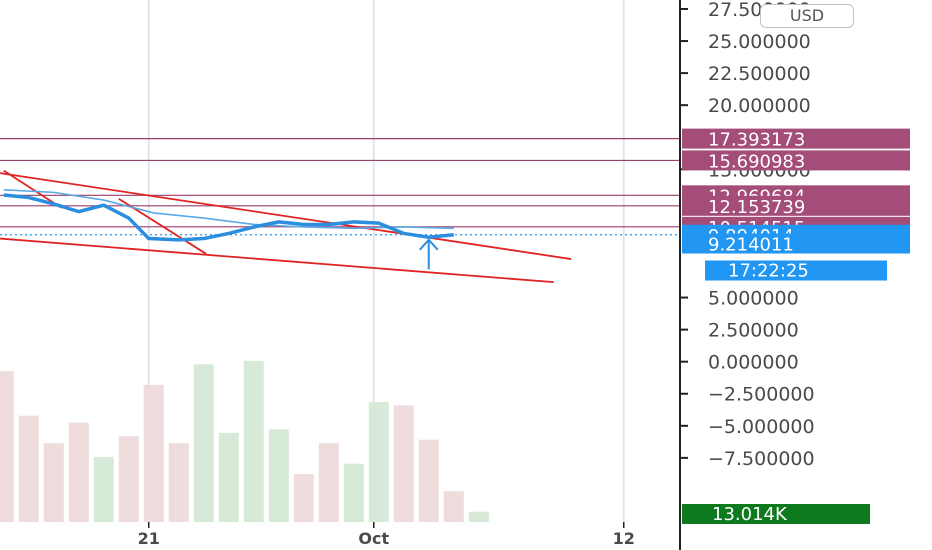  What do you see at coordinates (753, 363) in the screenshot?
I see `y-tick-label-7: 0.000000` at bounding box center [753, 363].